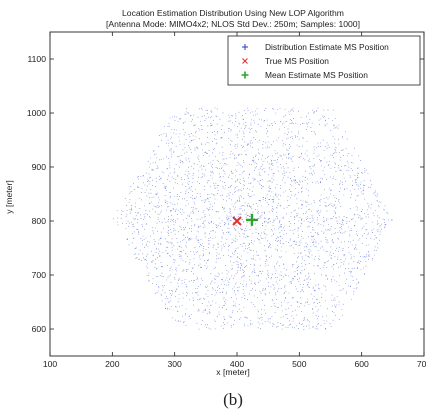 This screenshot has width=426, height=413. Describe the element at coordinates (233, 399) in the screenshot. I see `figure-caption: (b)` at that location.